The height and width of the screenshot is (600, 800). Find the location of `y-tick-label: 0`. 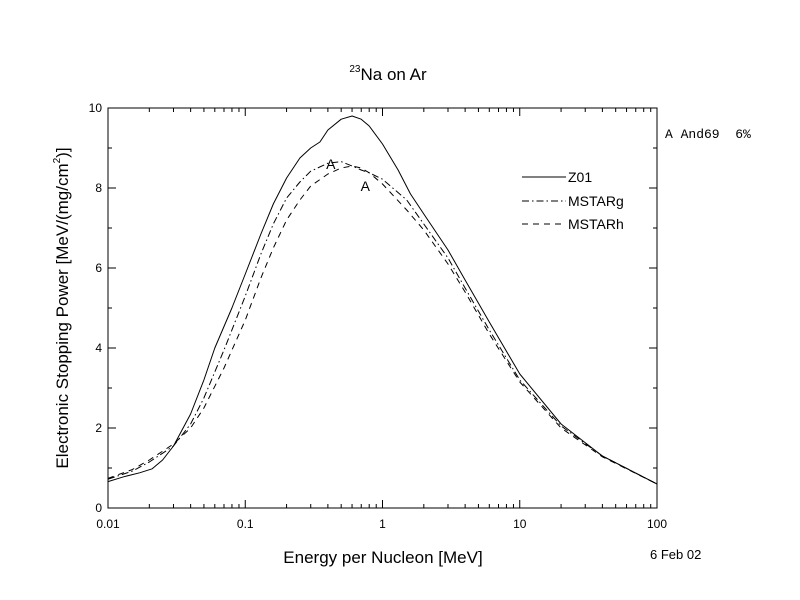

y-tick-label: 0 is located at coordinates (98, 508).